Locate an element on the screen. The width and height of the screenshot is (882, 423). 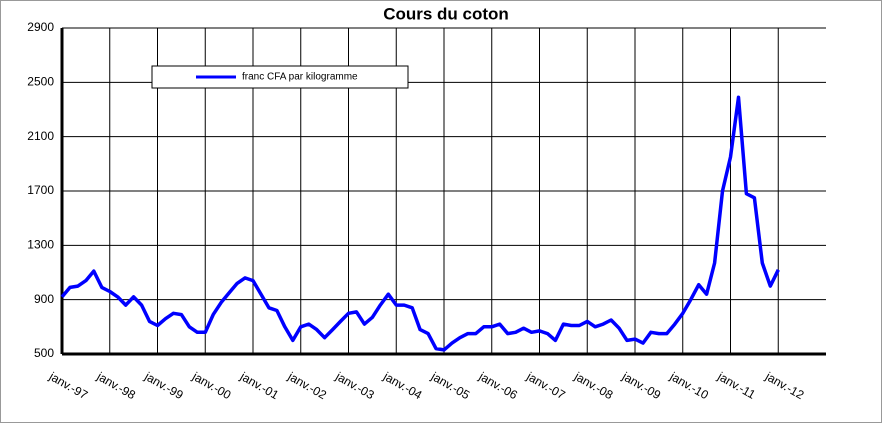
y-tick-label: 2100 is located at coordinates (40, 136).